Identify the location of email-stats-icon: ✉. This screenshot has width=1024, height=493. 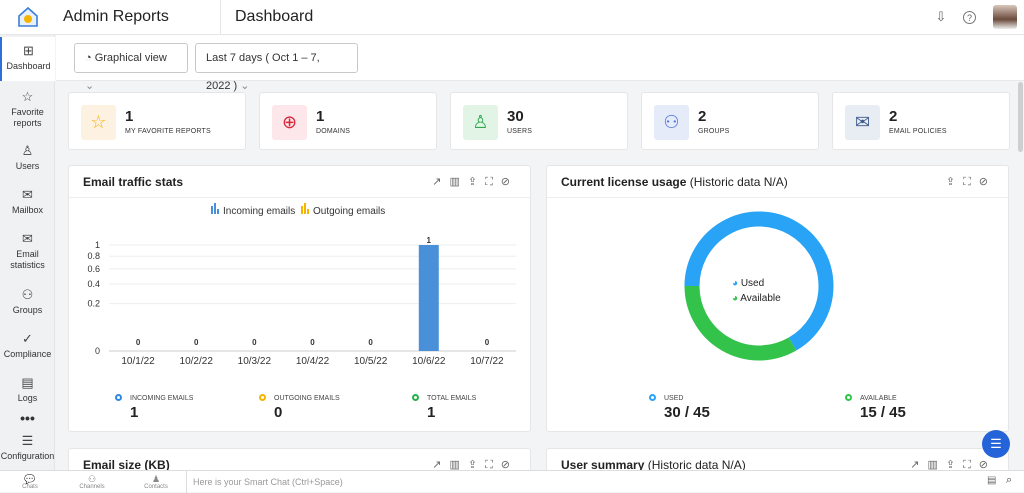
(27, 238).